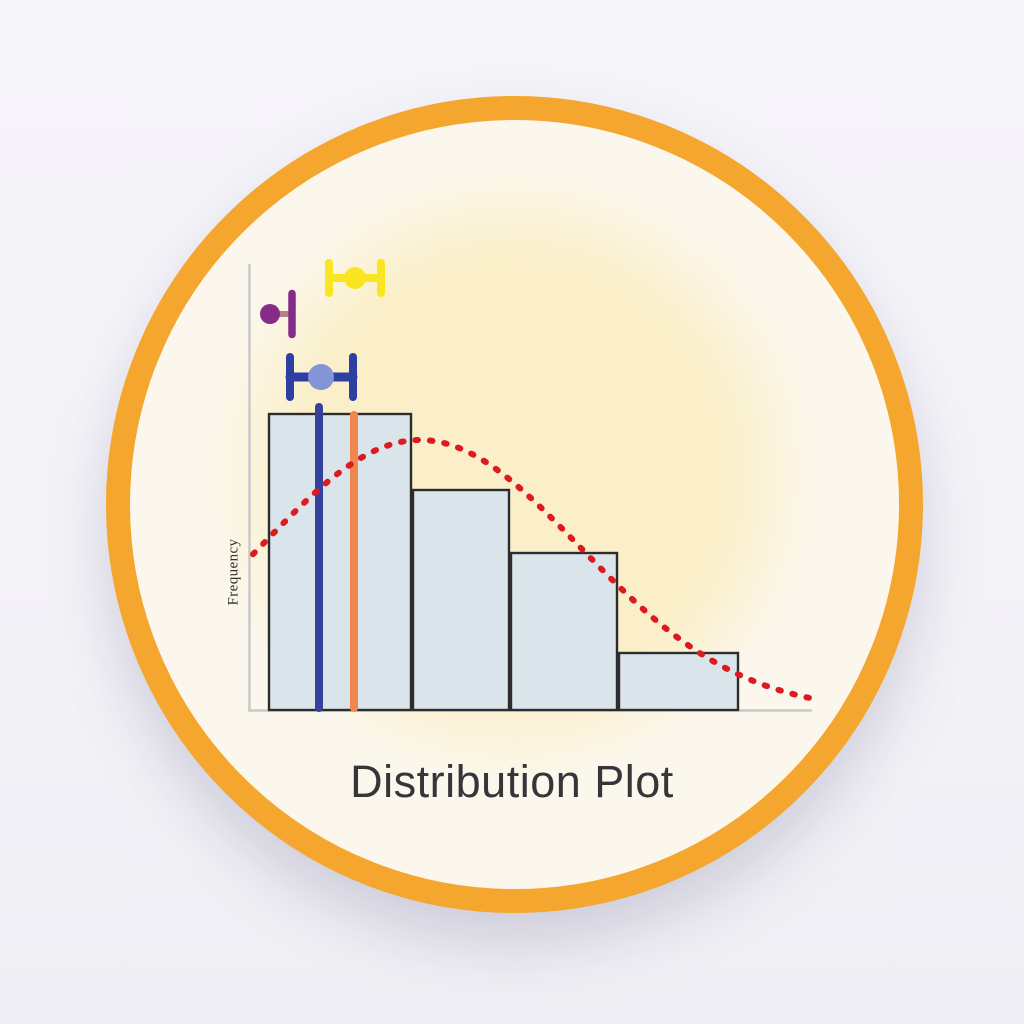  I want to click on blue-errorbar-point, so click(321, 377).